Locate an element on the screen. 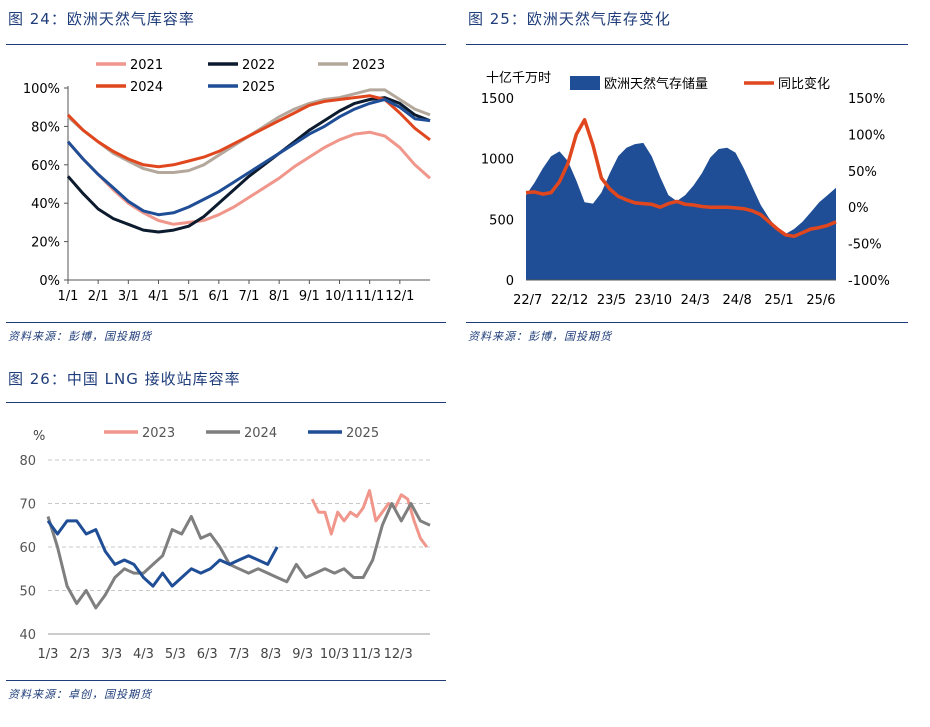 This screenshot has height=727, width=930. c26-legend-label: 2025 is located at coordinates (362, 433).